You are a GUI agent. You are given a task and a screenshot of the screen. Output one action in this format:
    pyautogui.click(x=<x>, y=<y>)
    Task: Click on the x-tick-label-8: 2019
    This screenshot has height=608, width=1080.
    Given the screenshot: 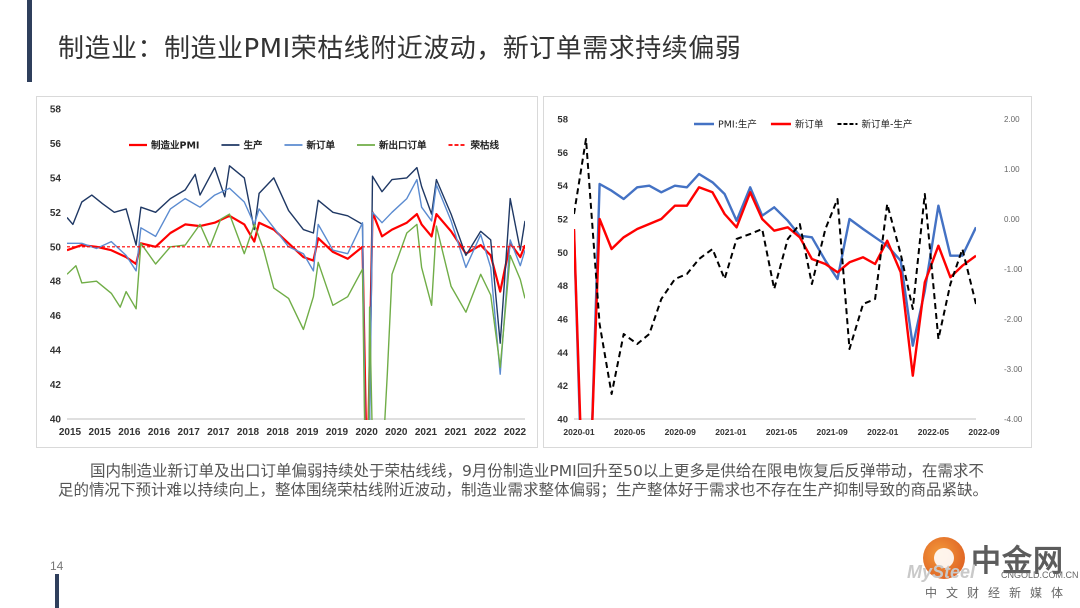 What is the action you would take?
    pyautogui.click(x=307, y=432)
    